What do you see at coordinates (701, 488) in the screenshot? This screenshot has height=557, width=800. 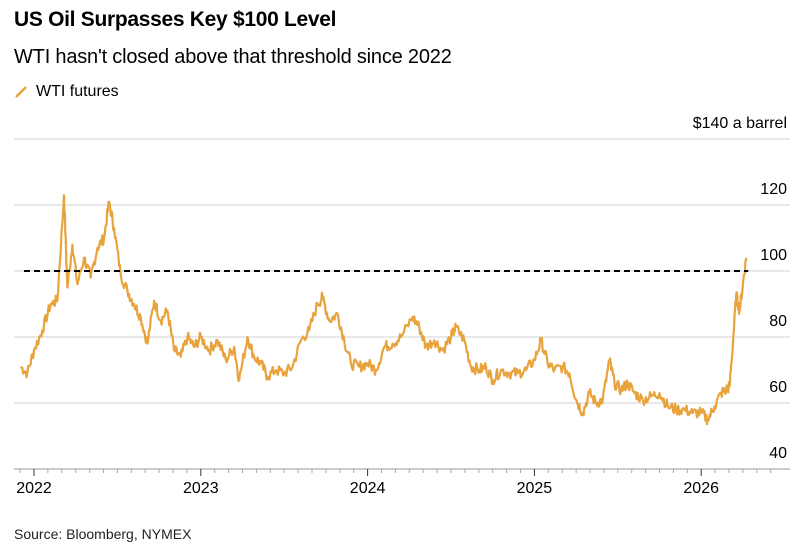 I see `x-tick-label-2026: 2026` at bounding box center [701, 488].